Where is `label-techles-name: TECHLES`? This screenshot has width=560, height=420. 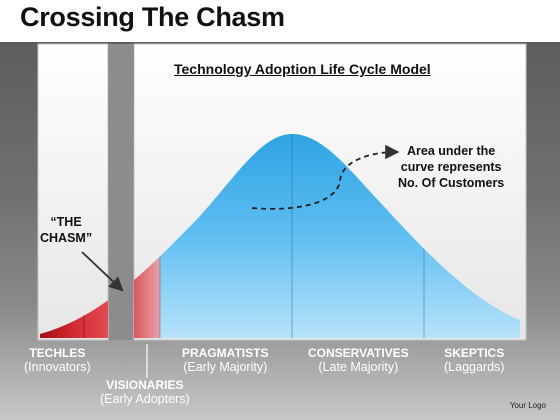
label-techles-name: TECHLES is located at coordinates (57, 353).